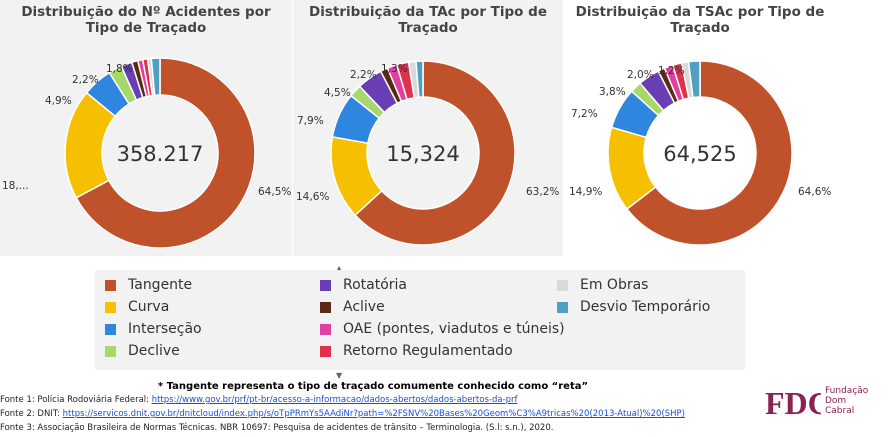  What do you see at coordinates (337, 93) in the screenshot?
I see `donut-data-label: 4,5%` at bounding box center [337, 93].